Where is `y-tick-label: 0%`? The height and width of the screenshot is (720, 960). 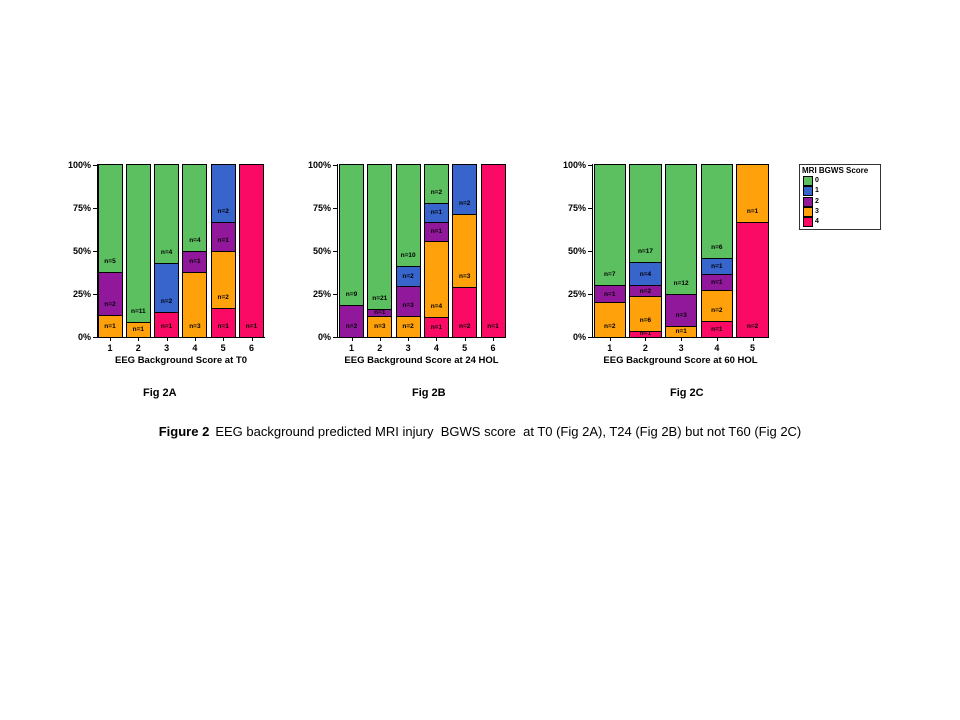
y-tick-label: 0% is located at coordinates (324, 337).